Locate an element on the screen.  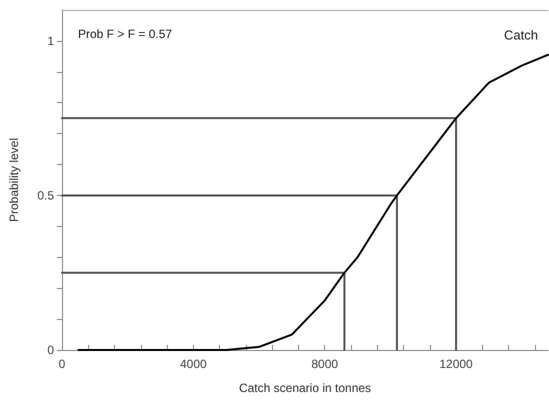
x-tick-label: 12000 is located at coordinates (456, 364).